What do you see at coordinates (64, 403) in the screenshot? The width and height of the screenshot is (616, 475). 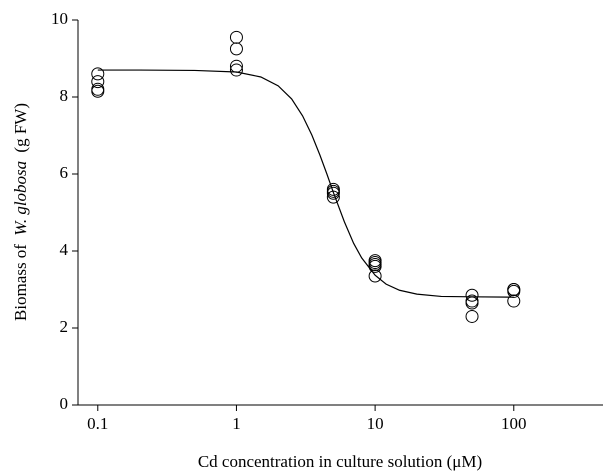 I see `y-tick-label: 0` at bounding box center [64, 403].